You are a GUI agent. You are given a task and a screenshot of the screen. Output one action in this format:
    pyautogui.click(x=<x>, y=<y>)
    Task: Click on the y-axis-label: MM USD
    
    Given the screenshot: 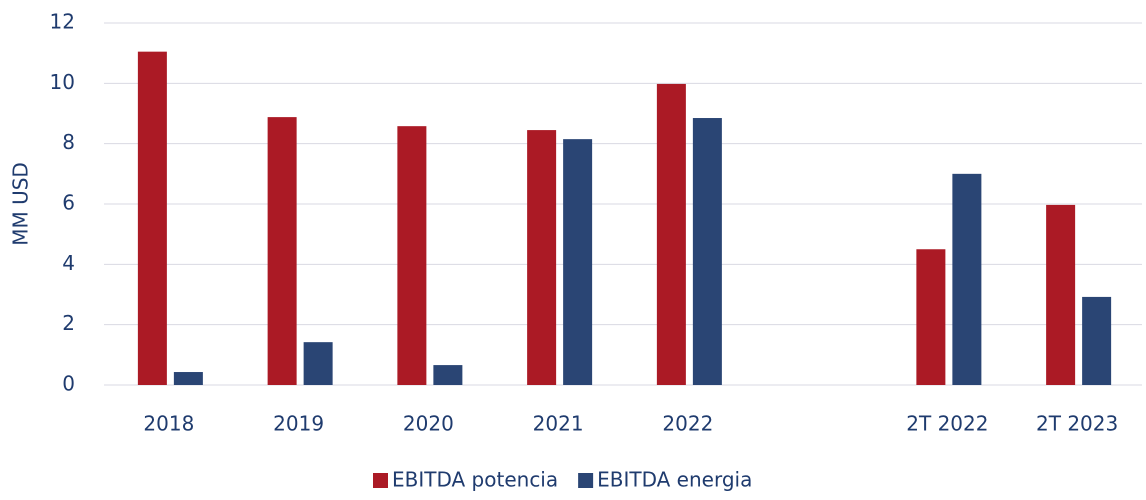 What is the action you would take?
    pyautogui.click(x=21, y=204)
    